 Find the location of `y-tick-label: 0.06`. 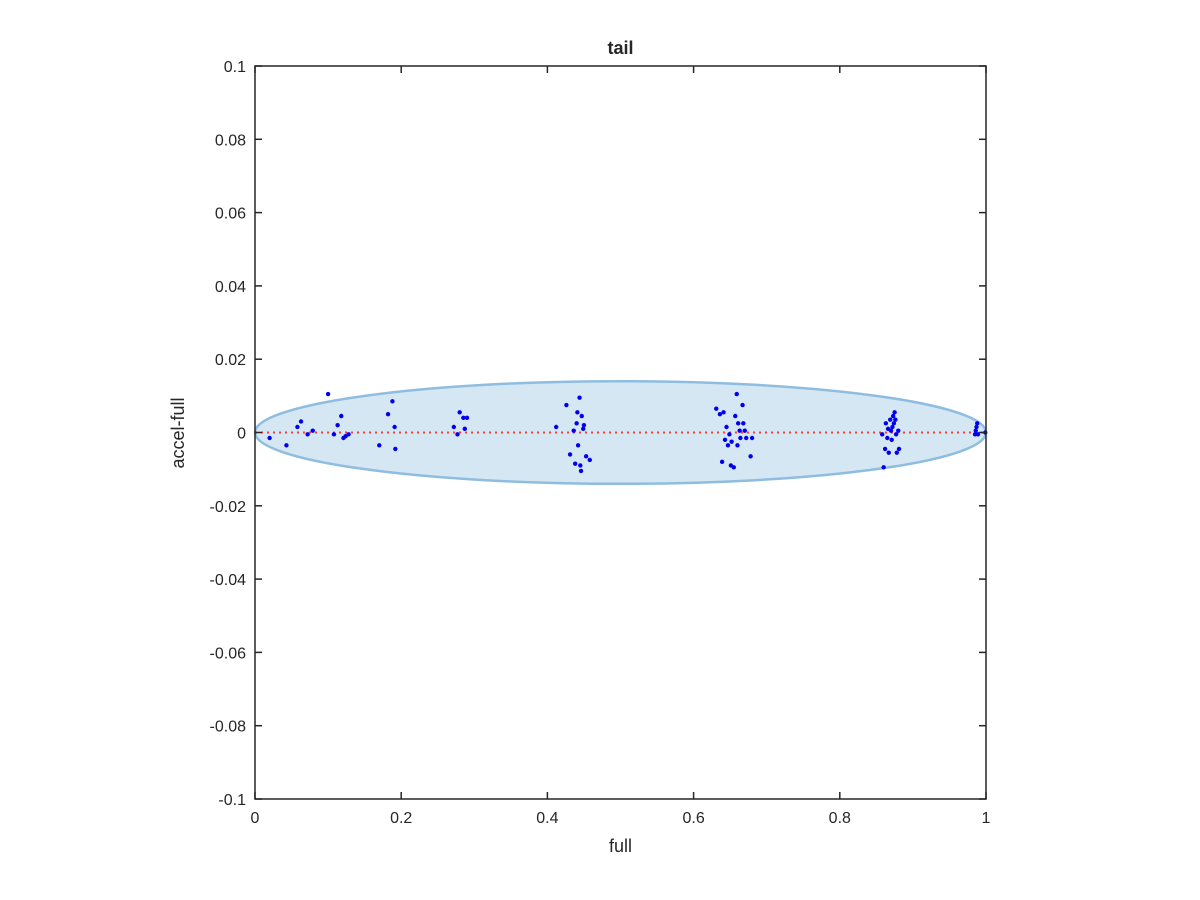

y-tick-label: 0.06 is located at coordinates (230, 214).